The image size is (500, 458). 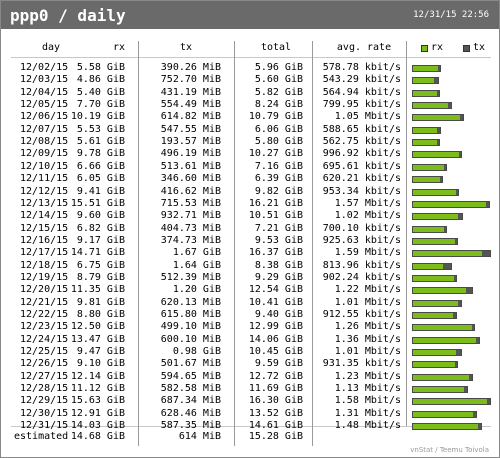 What do you see at coordinates (190, 215) in the screenshot?
I see `row-tx: 932.71 MiB` at bounding box center [190, 215].